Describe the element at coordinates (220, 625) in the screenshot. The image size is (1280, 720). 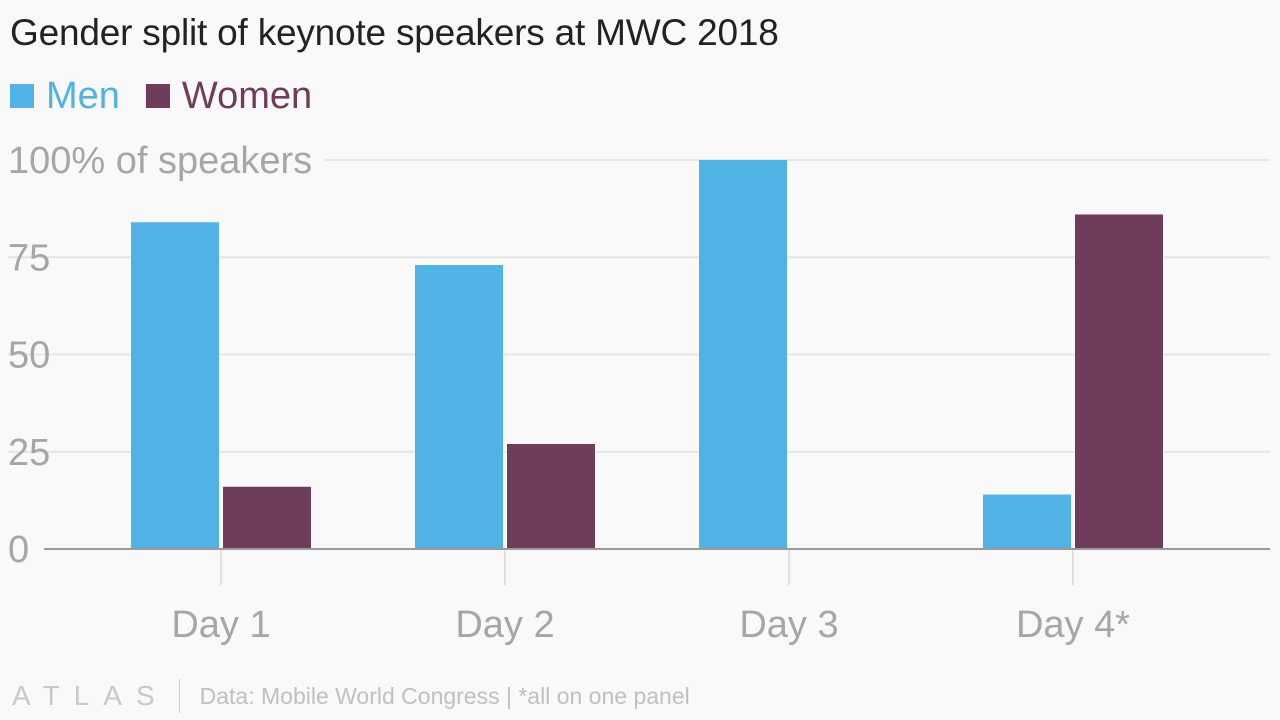
I see `x-tick-label: Day 1` at that location.